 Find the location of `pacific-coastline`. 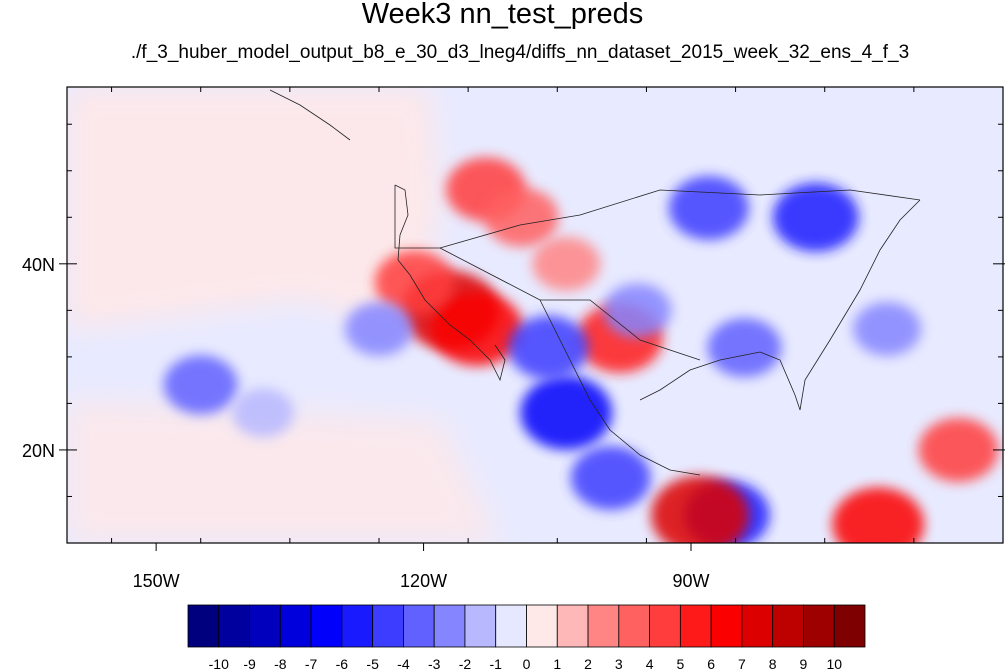

pacific-coastline is located at coordinates (450, 283).